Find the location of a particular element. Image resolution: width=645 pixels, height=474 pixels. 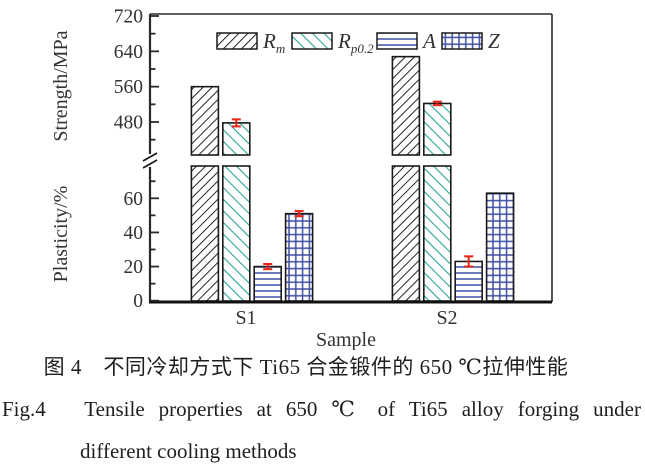

category-label-S1: S1 is located at coordinates (245, 318).